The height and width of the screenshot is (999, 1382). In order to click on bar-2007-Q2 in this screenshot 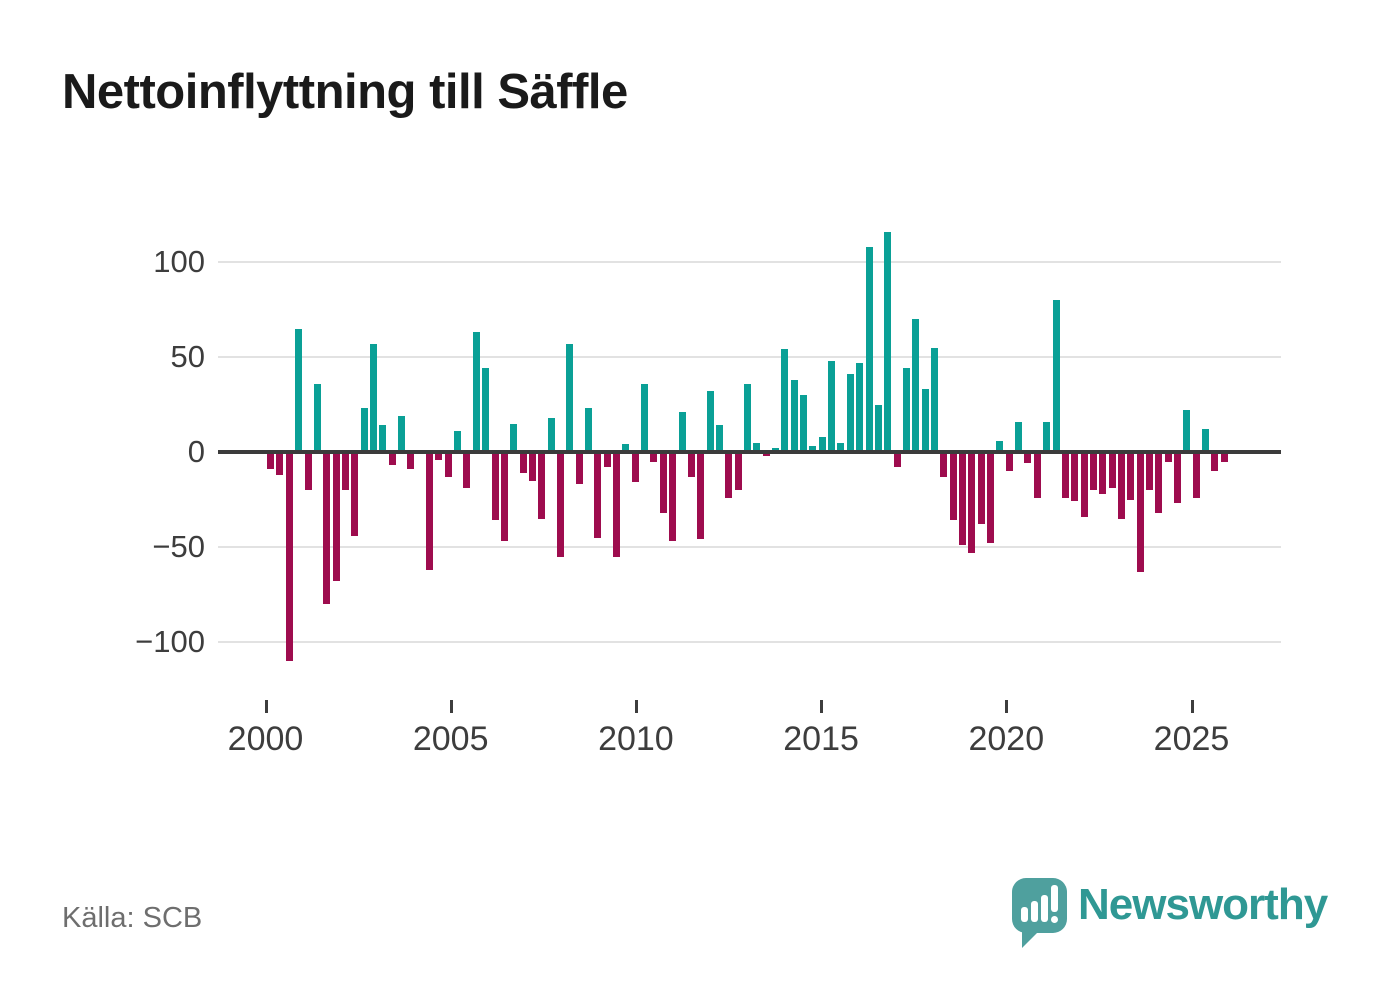, I will do `click(542, 485)`.